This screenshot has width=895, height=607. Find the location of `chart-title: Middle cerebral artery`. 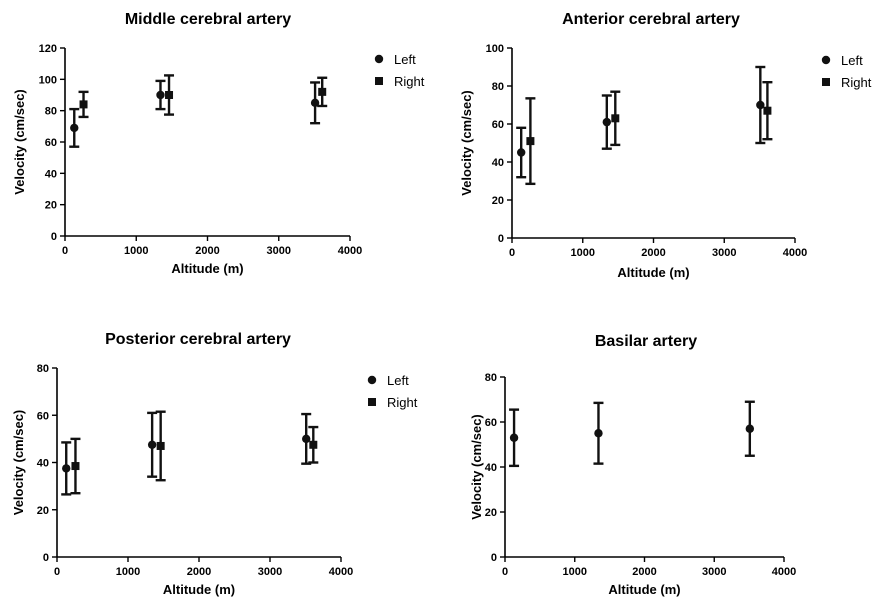

chart-title: Middle cerebral artery is located at coordinates (208, 19).